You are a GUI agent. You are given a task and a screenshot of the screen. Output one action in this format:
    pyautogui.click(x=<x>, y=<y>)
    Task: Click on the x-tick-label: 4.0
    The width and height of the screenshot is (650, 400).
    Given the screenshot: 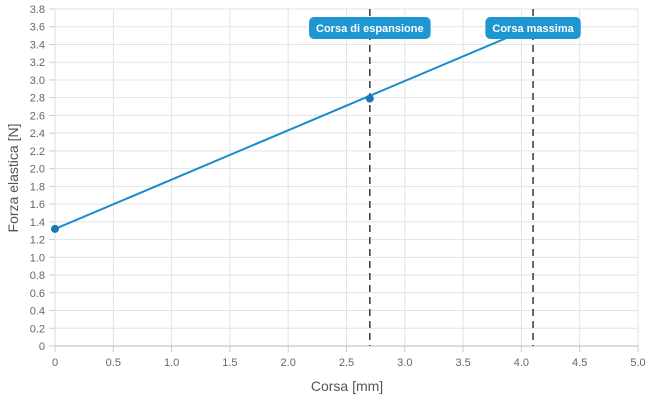 What is the action you would take?
    pyautogui.click(x=521, y=363)
    